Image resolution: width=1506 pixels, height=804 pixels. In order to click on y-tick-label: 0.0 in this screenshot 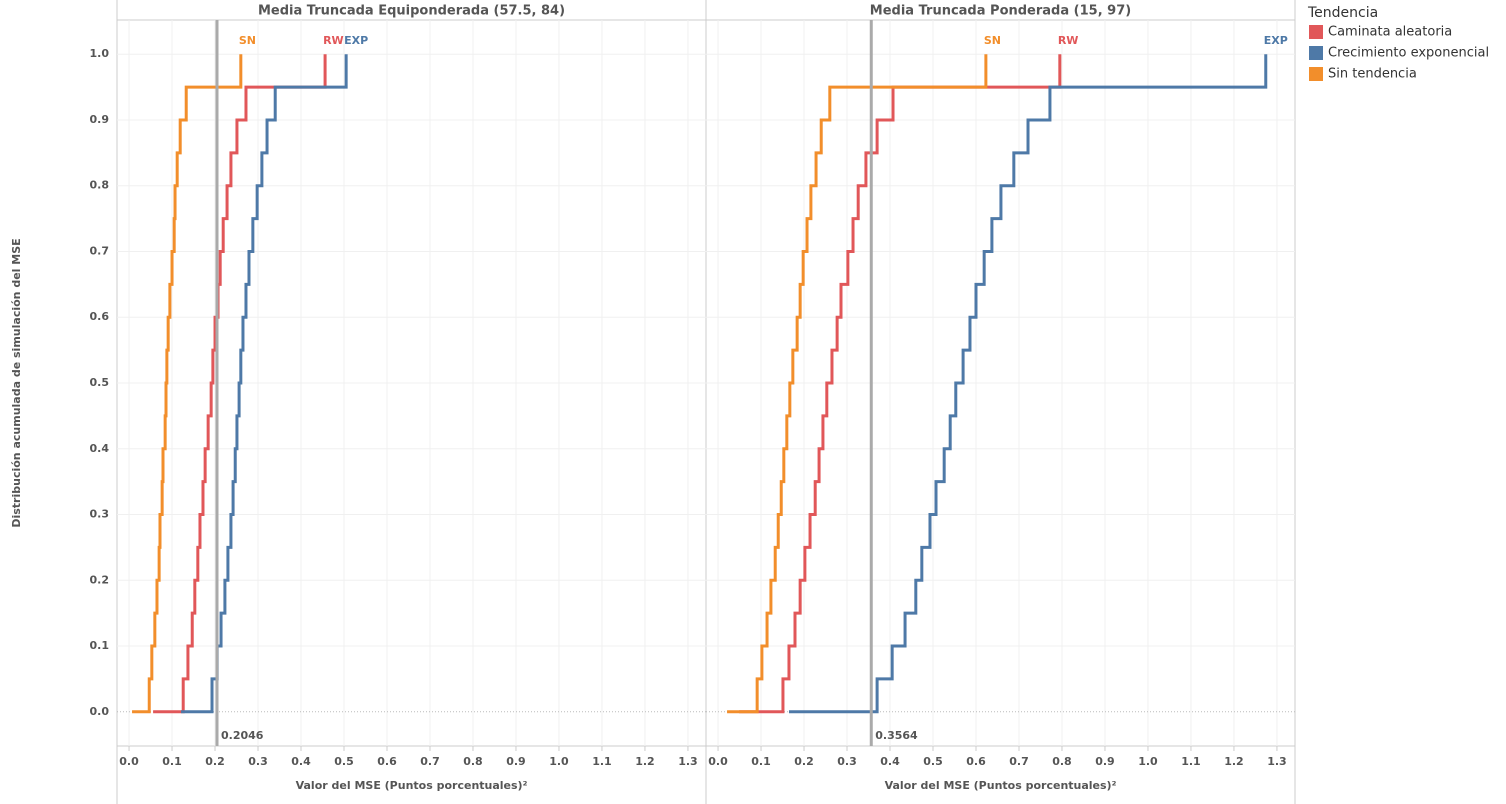, I will do `click(100, 711)`.